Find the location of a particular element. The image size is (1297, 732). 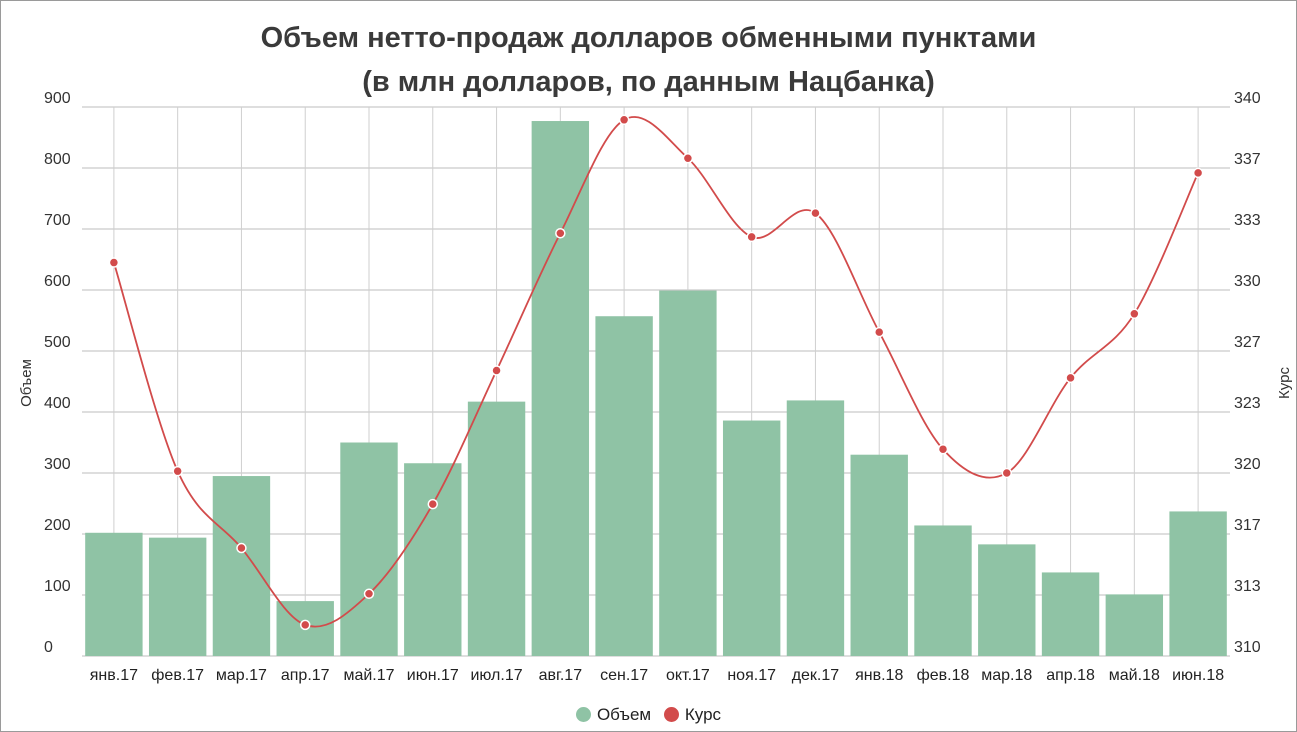

legend: Объем Курс is located at coordinates (648, 715).